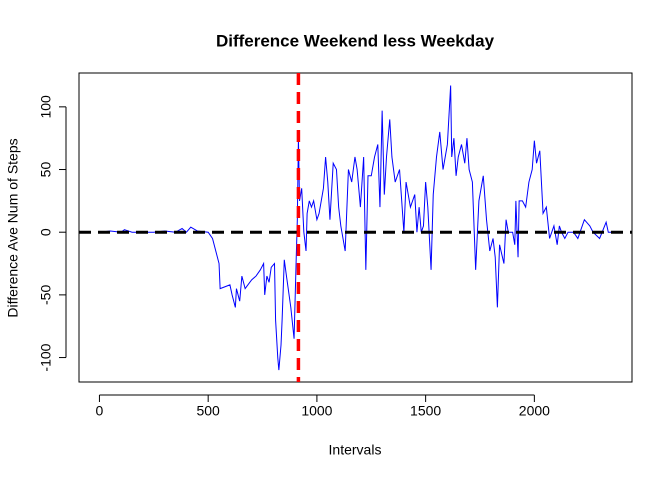 Image resolution: width=672 pixels, height=480 pixels. What do you see at coordinates (46, 232) in the screenshot?
I see `y-tick-label: 0` at bounding box center [46, 232].